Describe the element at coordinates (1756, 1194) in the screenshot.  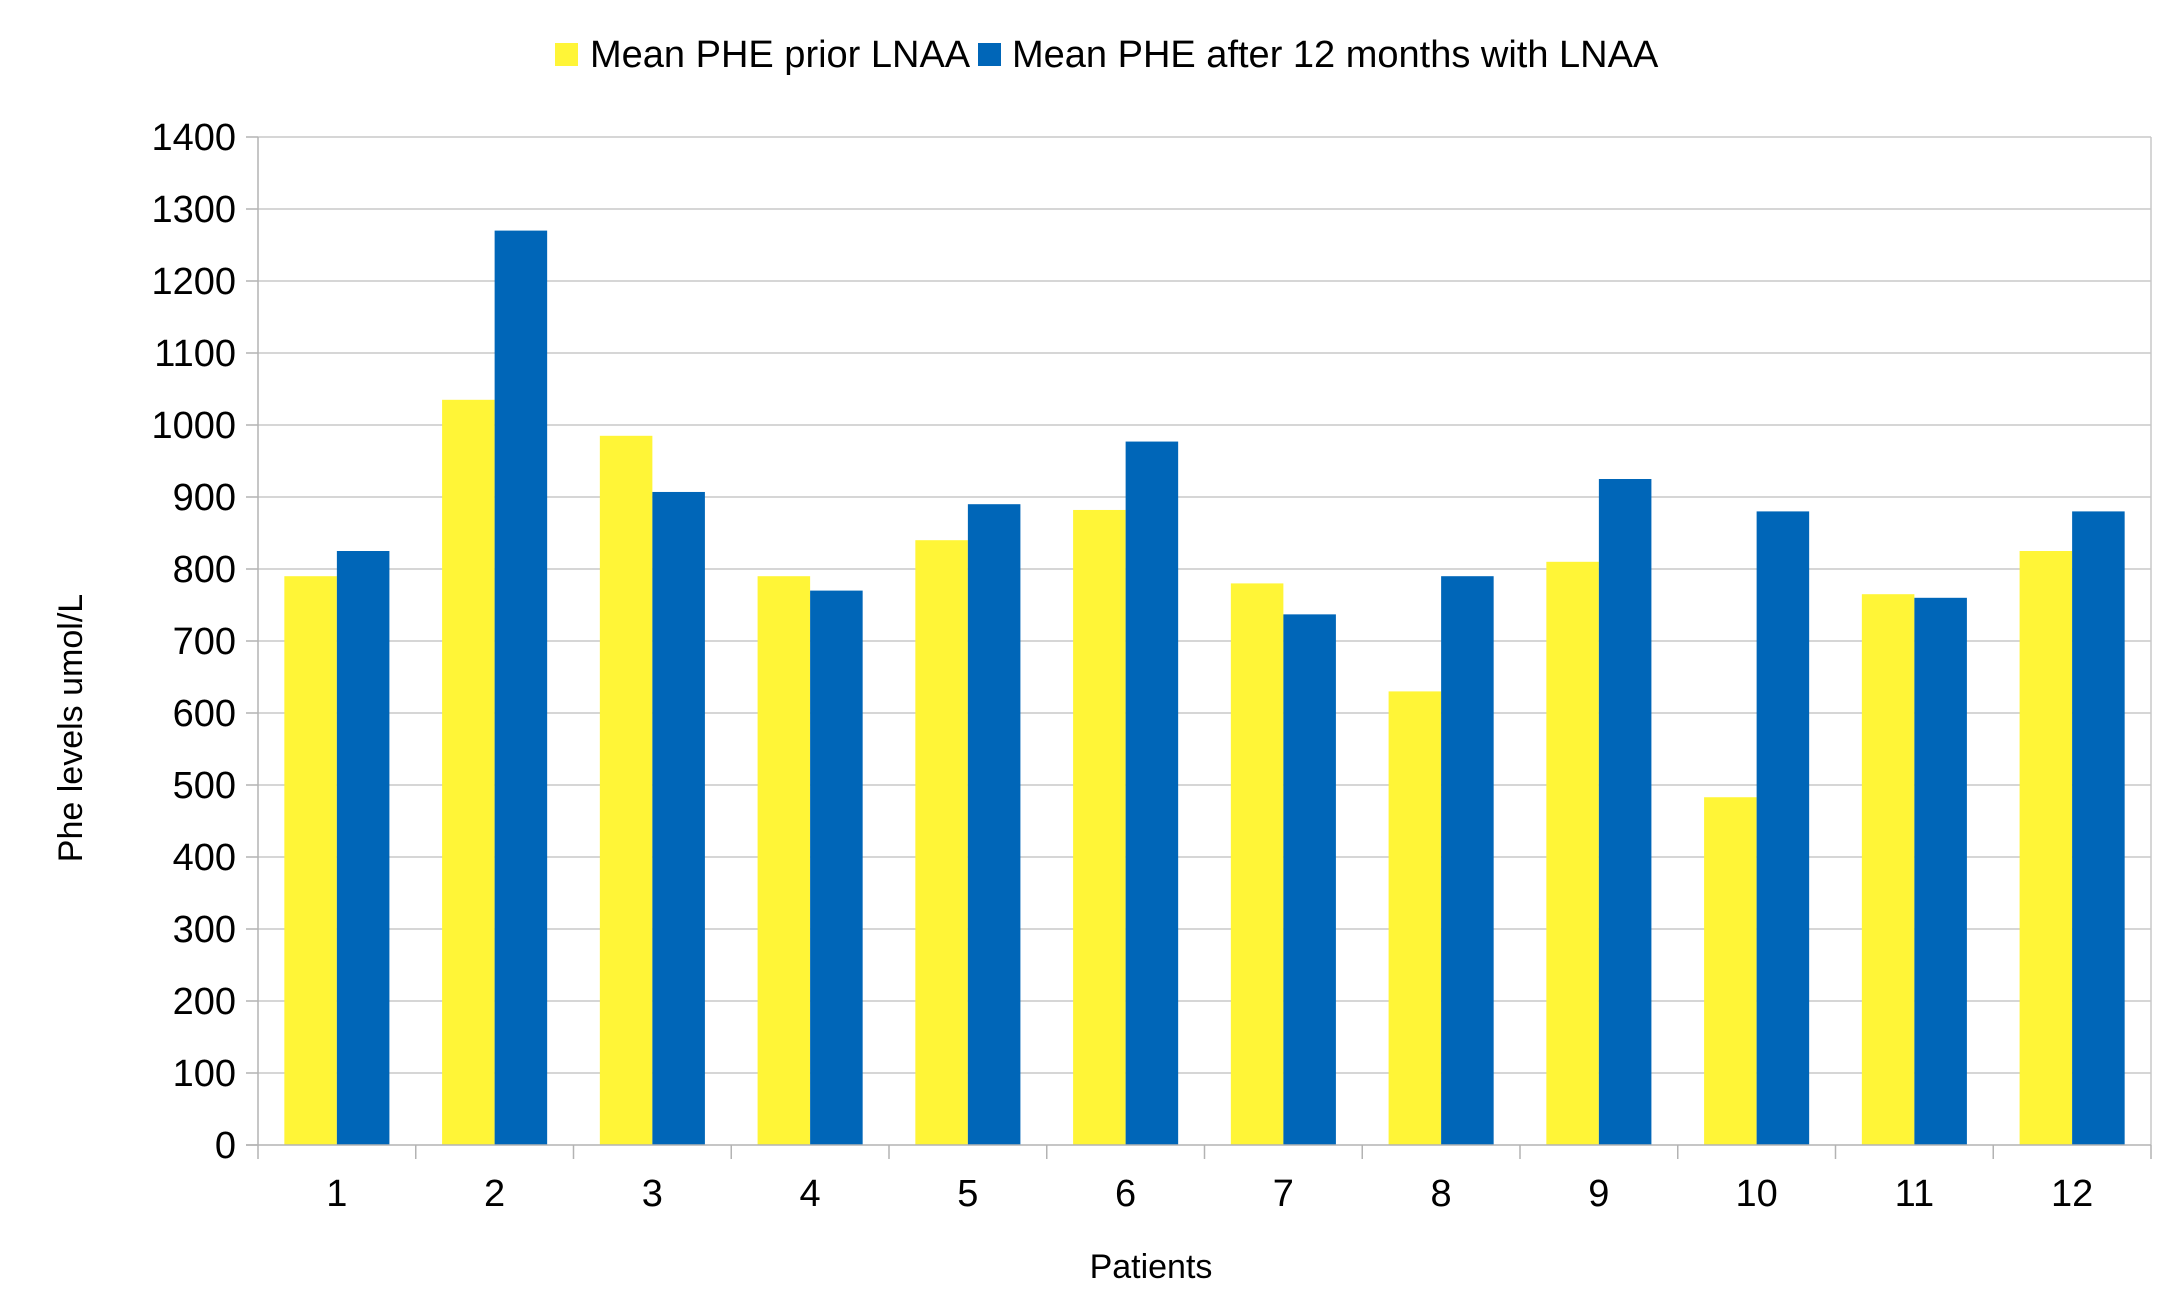
I see `x-tick-label: 10` at that location.